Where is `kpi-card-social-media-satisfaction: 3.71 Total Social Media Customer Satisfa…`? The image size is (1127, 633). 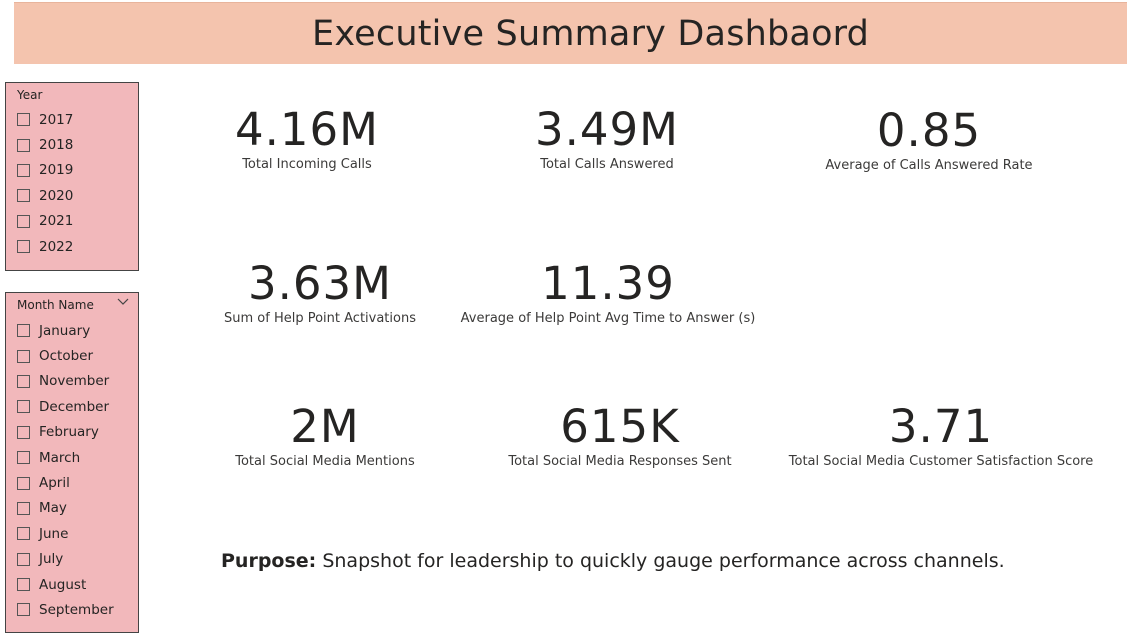
kpi-card-social-media-satisfaction: 3.71 Total Social Media Customer Satisfa… is located at coordinates (941, 436).